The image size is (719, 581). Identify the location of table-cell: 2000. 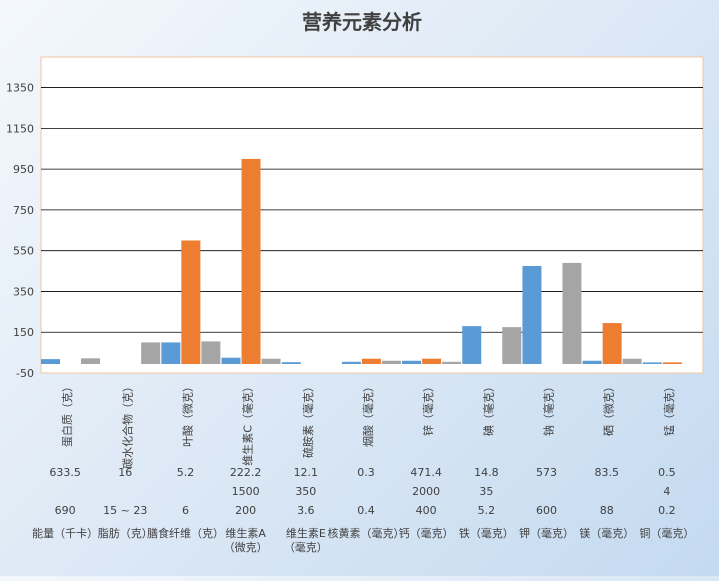
(426, 491).